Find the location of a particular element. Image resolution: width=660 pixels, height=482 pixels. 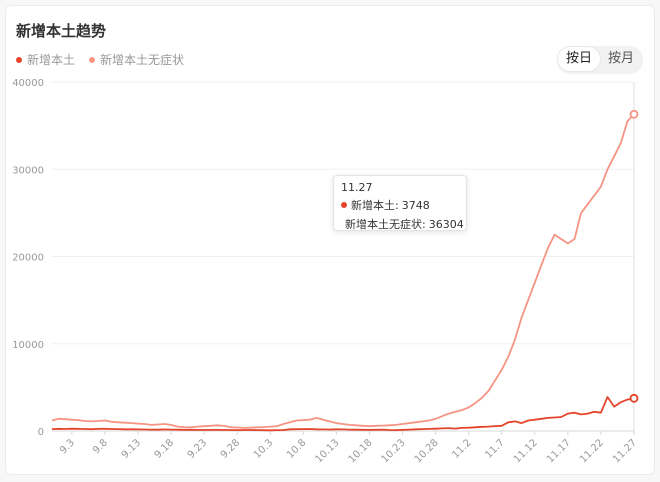

chart-title: 新增本土趋势 is located at coordinates (61, 31).